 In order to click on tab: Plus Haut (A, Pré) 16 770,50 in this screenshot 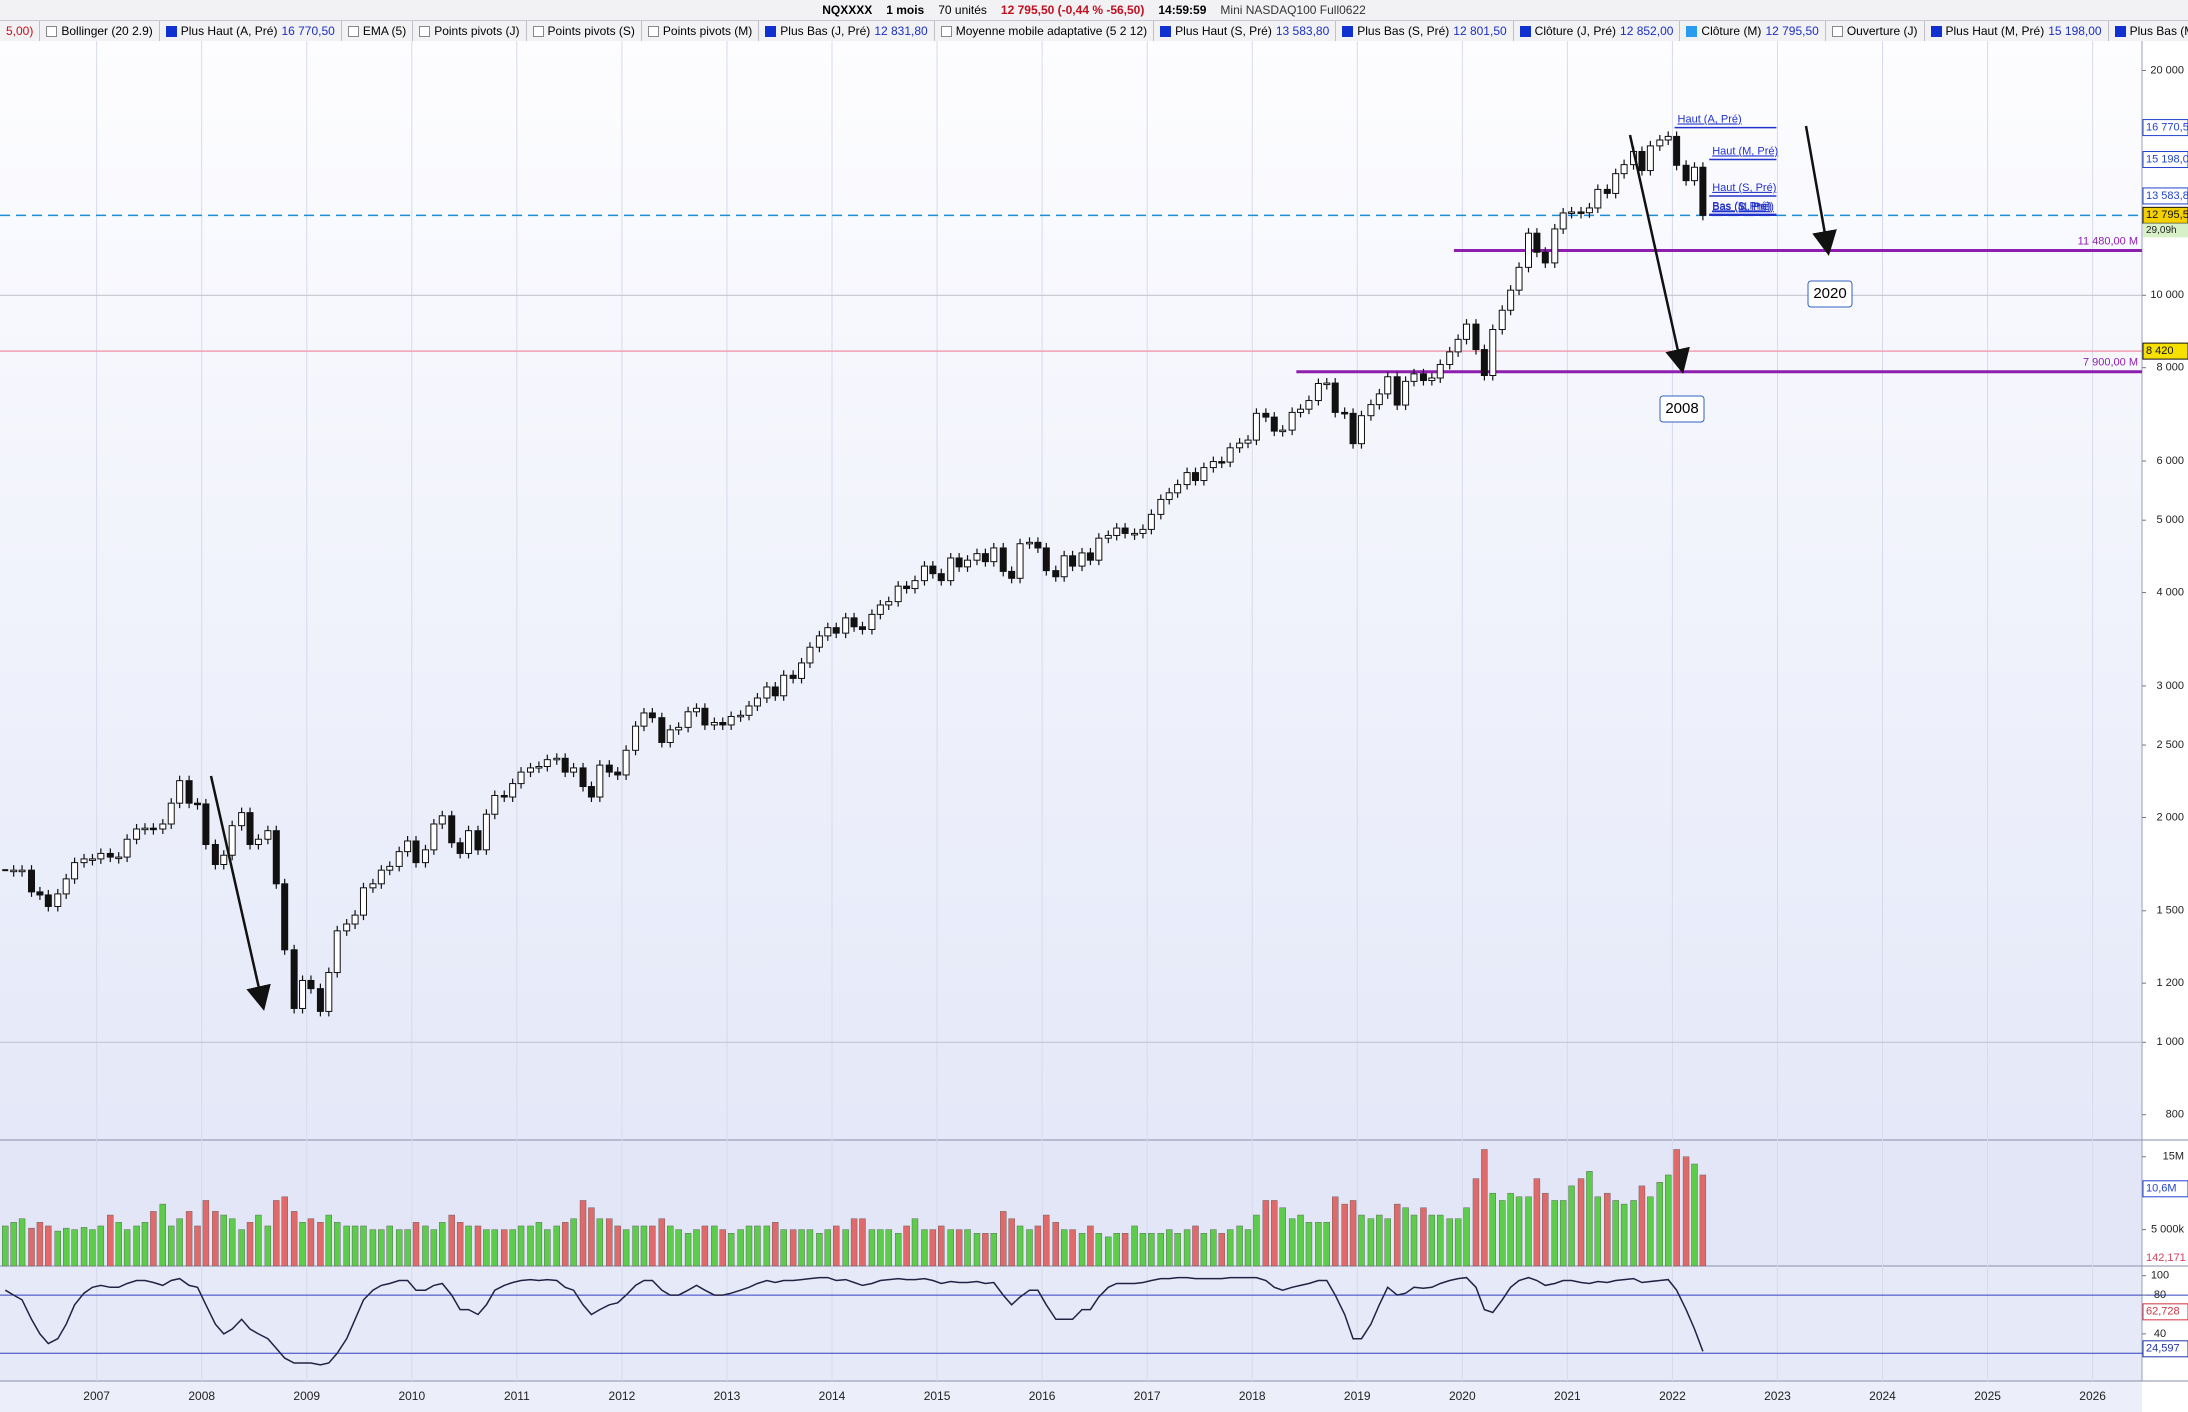, I will do `click(251, 31)`.